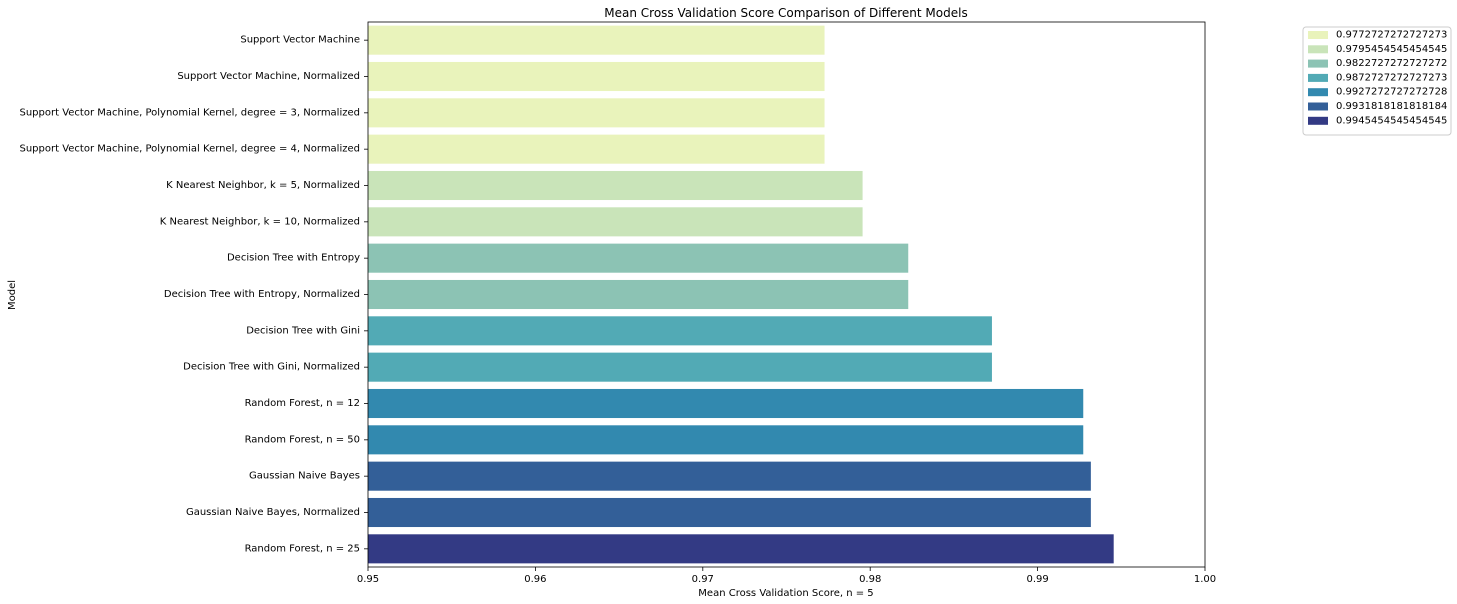 This screenshot has width=1457, height=604. I want to click on legend-label: 0.9795454545454545, so click(1391, 49).